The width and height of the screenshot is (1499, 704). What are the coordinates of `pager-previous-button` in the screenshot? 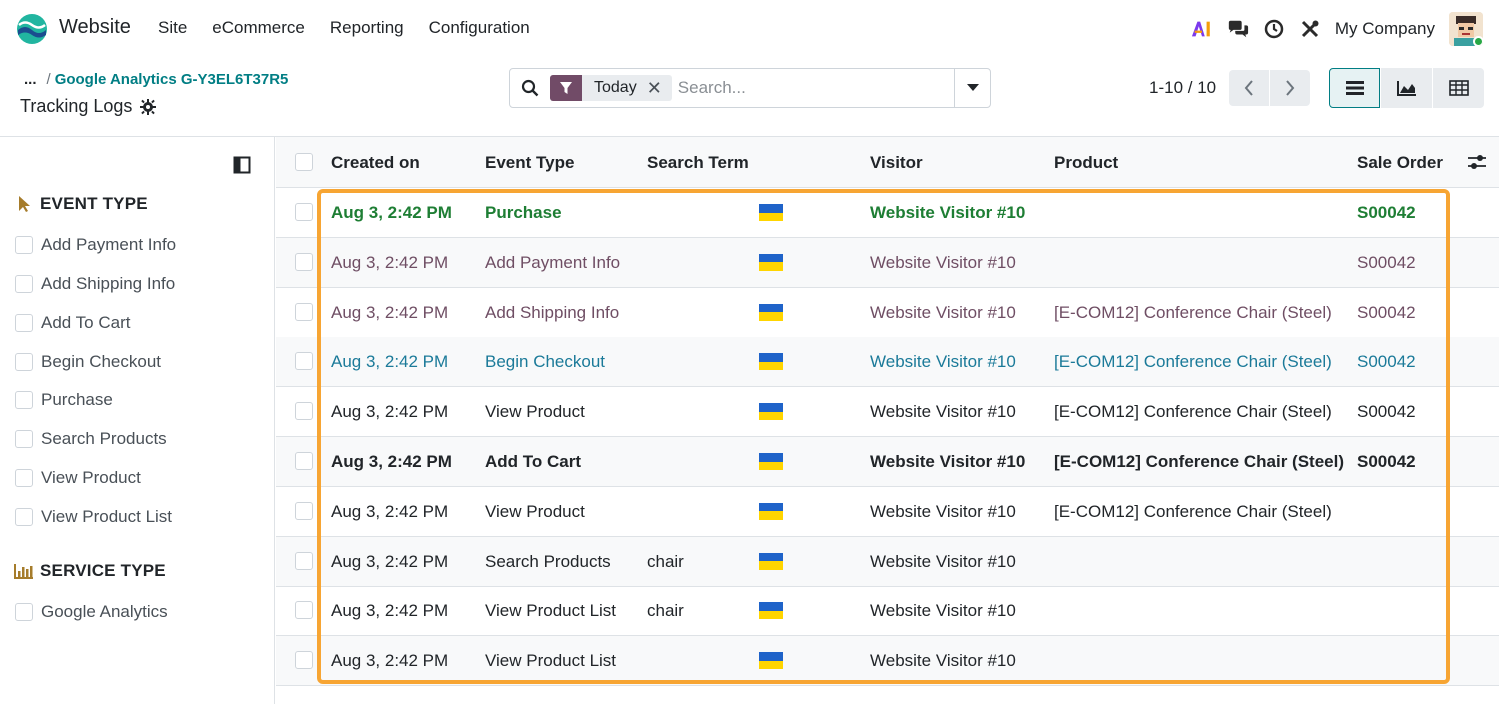 It's located at (1249, 88).